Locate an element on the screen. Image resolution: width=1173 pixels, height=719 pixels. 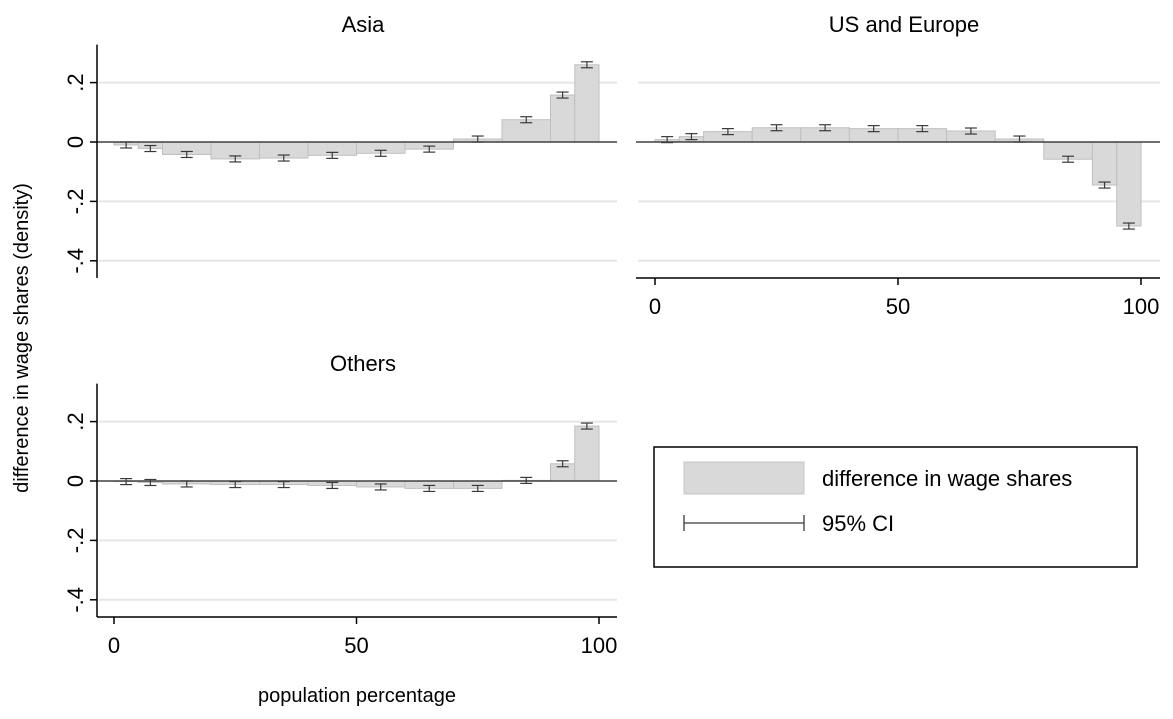
legend: difference in wage shares 95% CI is located at coordinates (895, 507).